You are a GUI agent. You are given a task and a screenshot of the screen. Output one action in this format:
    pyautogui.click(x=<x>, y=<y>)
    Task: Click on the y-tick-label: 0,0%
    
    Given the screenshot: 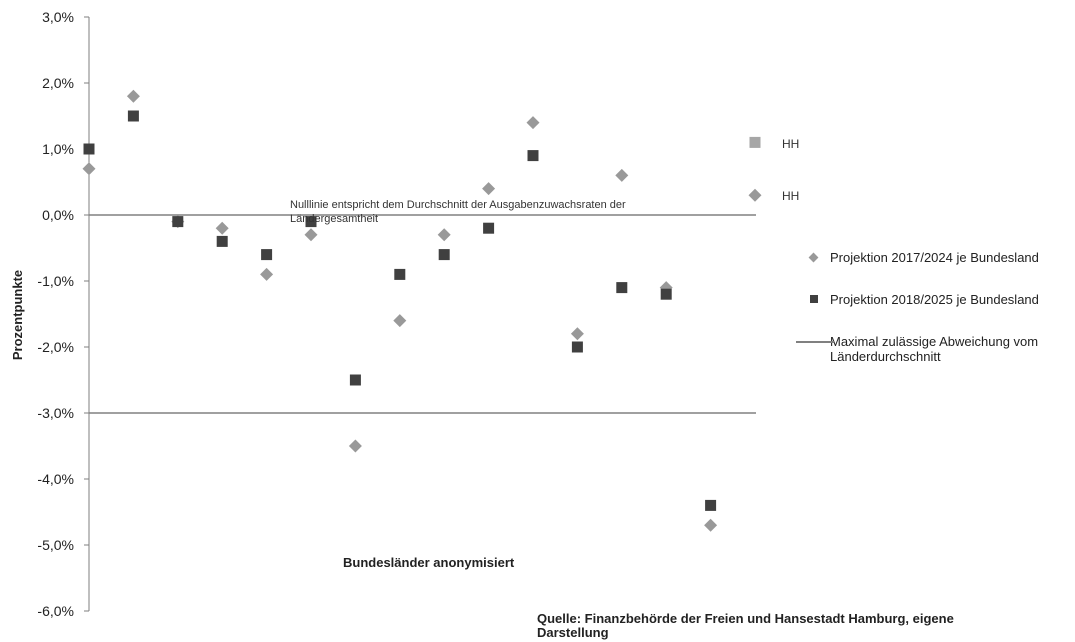 What is the action you would take?
    pyautogui.click(x=58, y=215)
    